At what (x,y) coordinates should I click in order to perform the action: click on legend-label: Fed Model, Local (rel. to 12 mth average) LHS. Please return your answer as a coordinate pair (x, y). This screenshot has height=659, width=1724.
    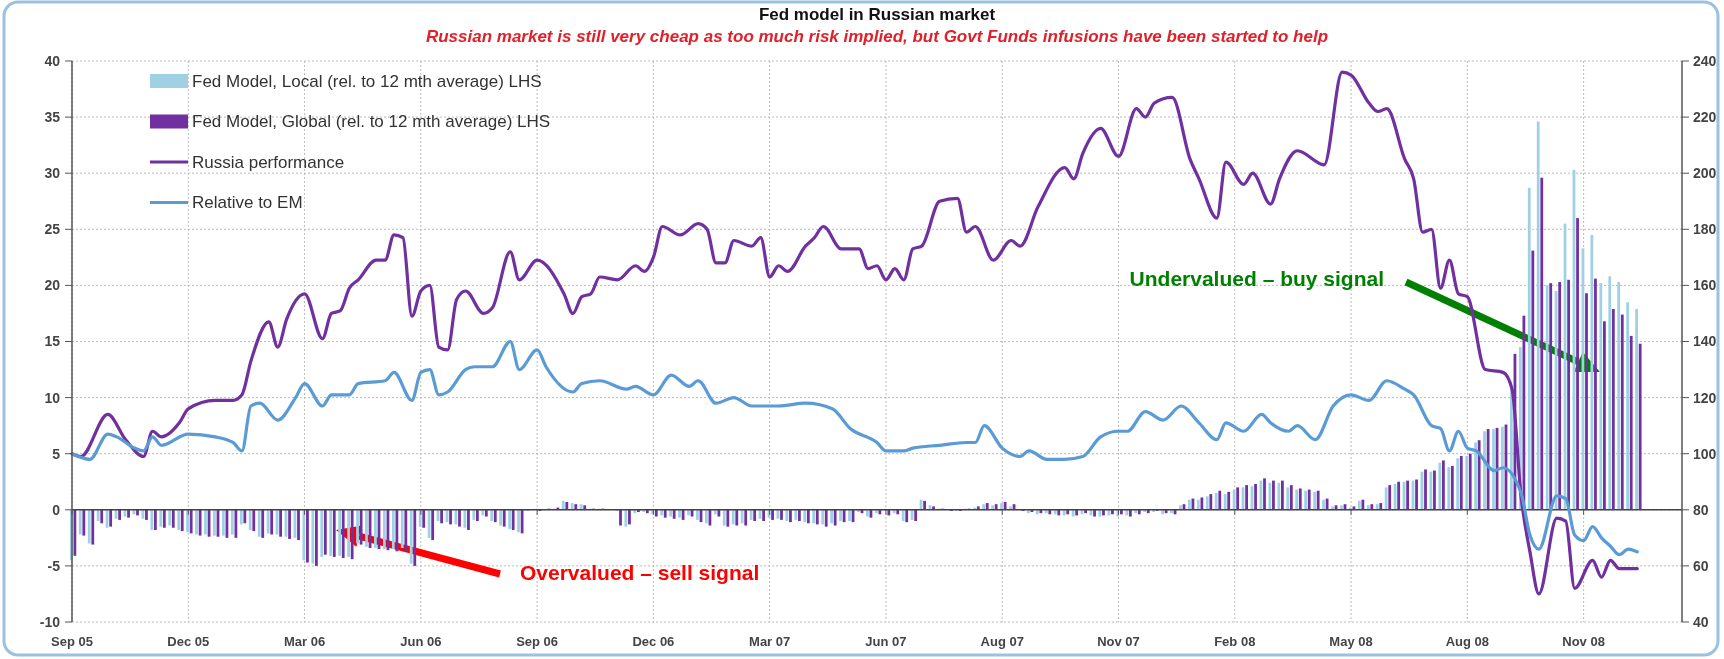
    Looking at the image, I should click on (367, 81).